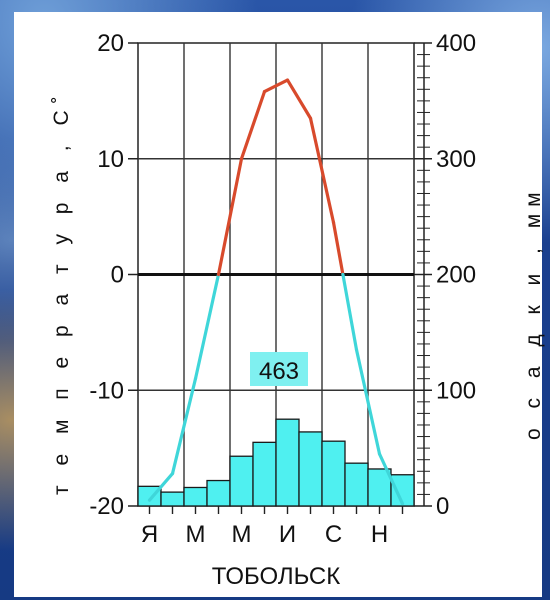  I want to click on right-axis-tick-label: 300, so click(456, 159).